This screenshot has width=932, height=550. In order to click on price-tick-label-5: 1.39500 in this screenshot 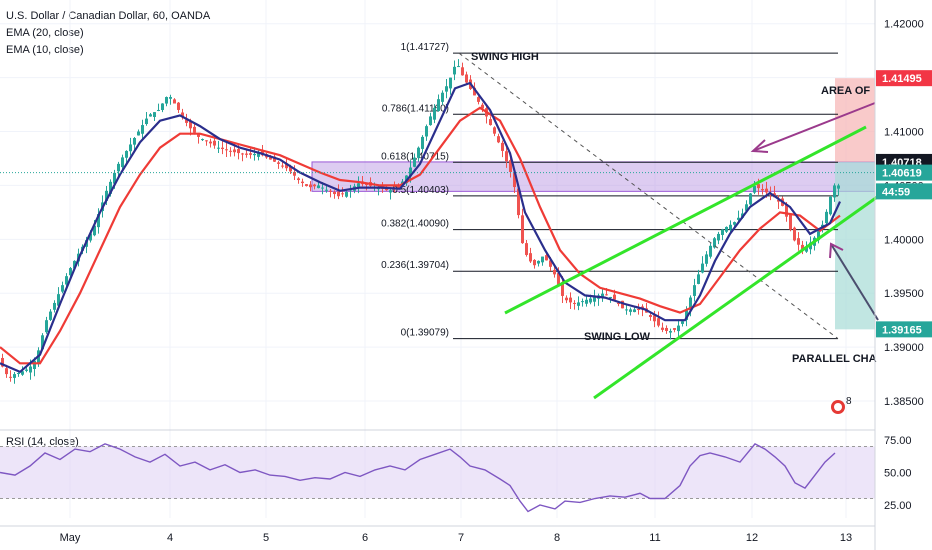, I will do `click(904, 294)`.